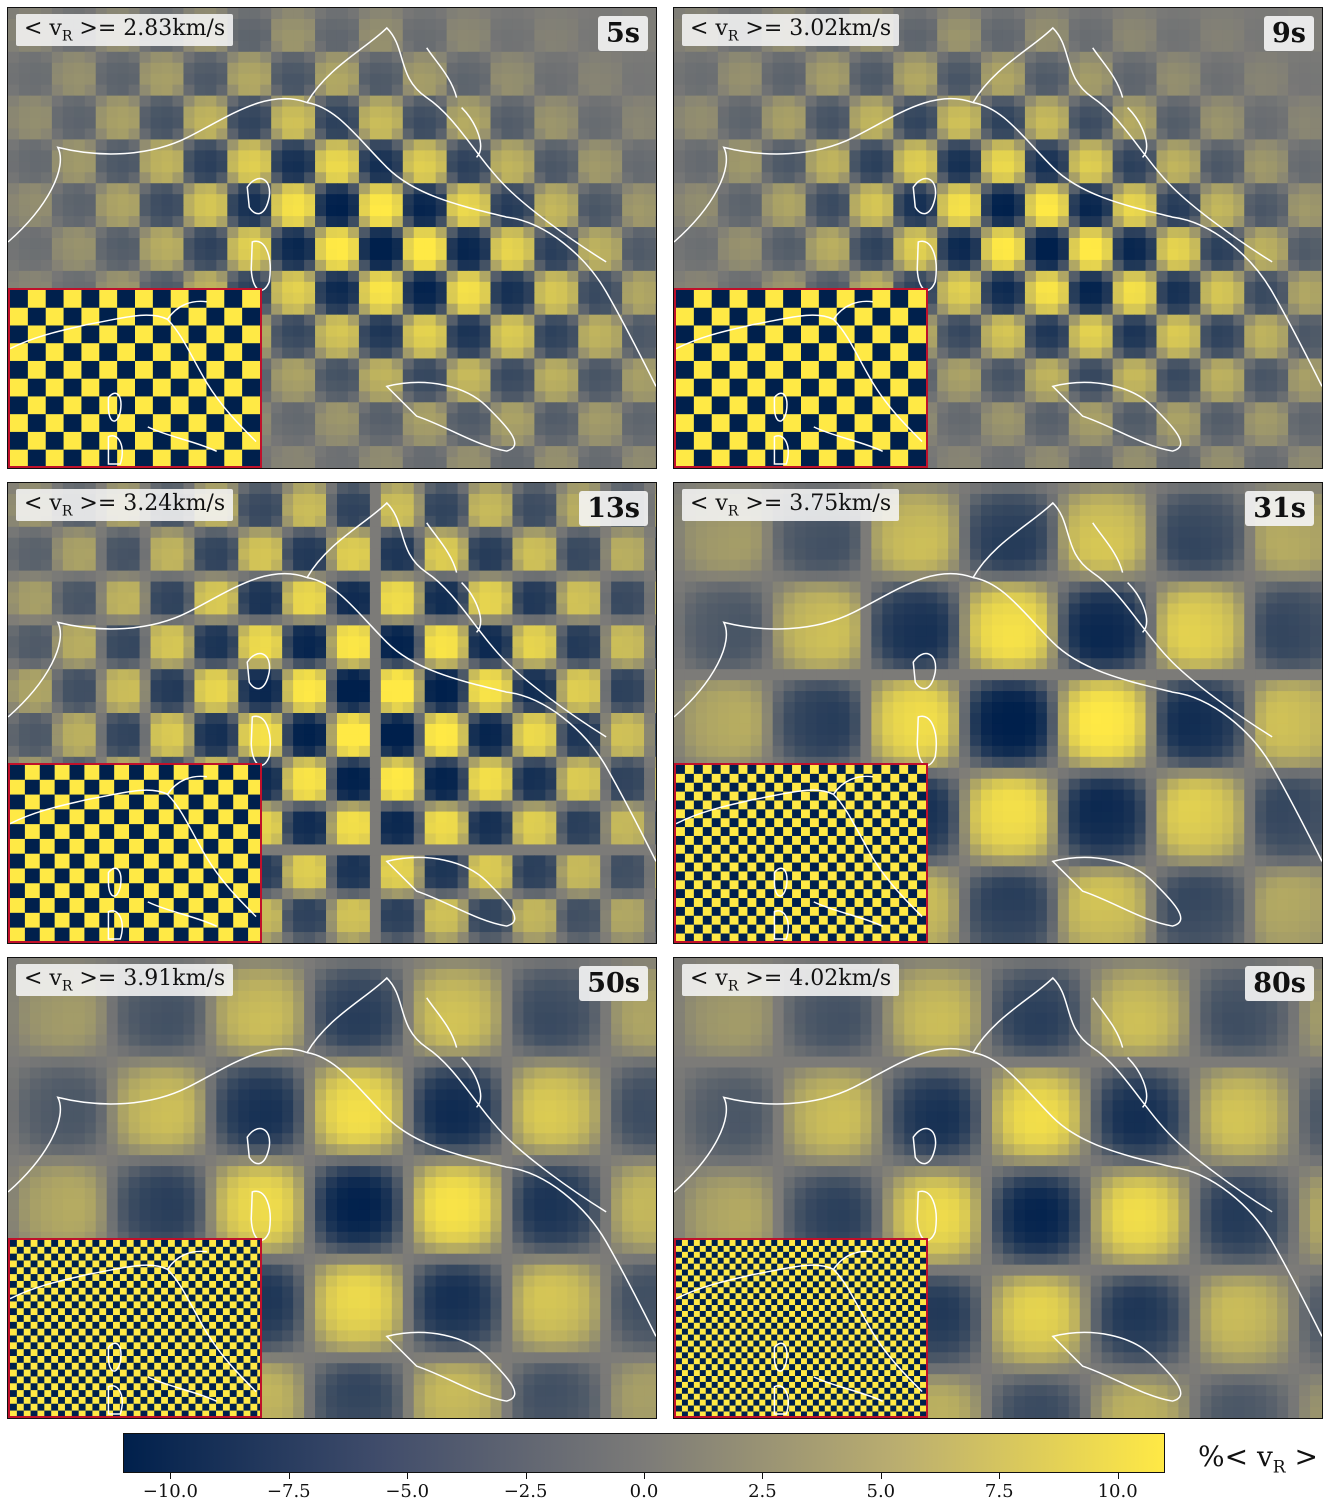 This screenshot has width=1325, height=1507. What do you see at coordinates (815, 503) in the screenshot?
I see `velocity-value: >= 3.75km/s` at bounding box center [815, 503].